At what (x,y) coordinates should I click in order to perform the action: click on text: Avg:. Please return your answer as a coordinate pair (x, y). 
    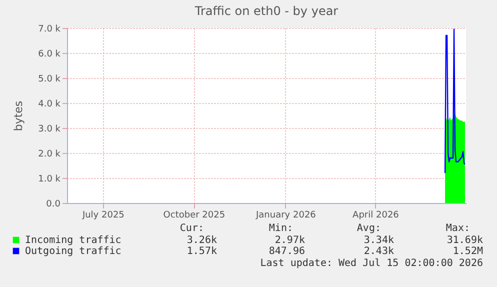
    Looking at the image, I should click on (368, 228).